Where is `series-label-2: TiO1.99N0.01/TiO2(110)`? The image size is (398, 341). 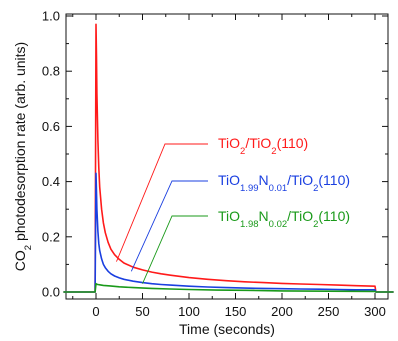
series-label-2: TiO1.99N0.01/TiO2(110) is located at coordinates (284, 183).